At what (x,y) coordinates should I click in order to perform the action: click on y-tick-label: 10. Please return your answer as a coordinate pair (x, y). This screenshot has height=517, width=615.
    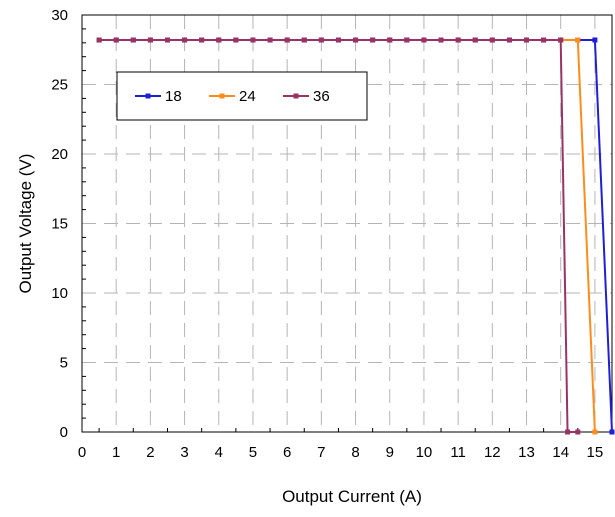
    Looking at the image, I should click on (59, 293).